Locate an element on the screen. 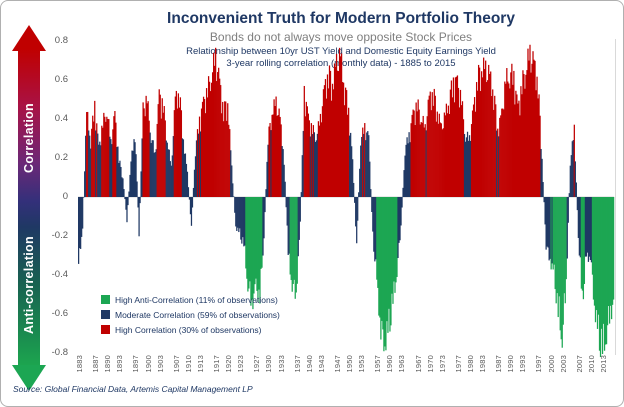 Image resolution: width=624 pixels, height=407 pixels. x-axis-tick-label: 1987 is located at coordinates (499, 364).